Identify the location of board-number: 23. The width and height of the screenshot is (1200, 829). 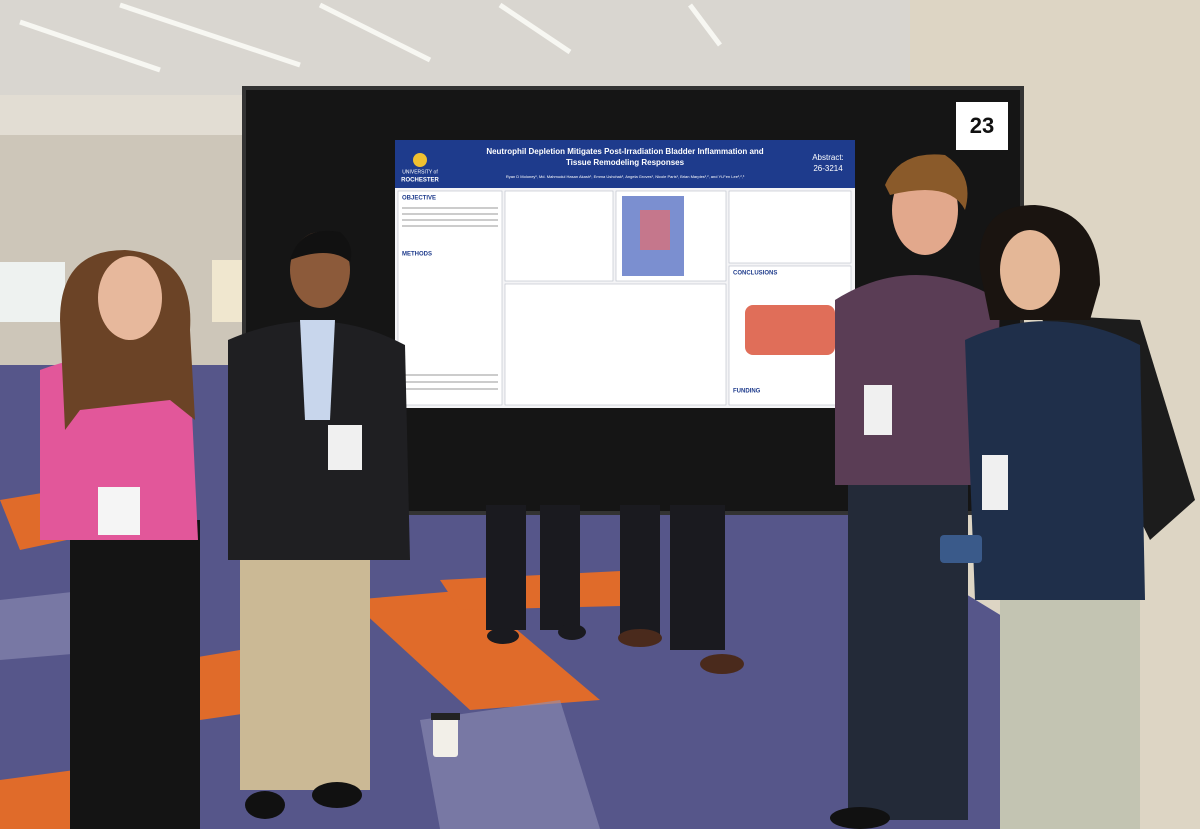
(982, 125).